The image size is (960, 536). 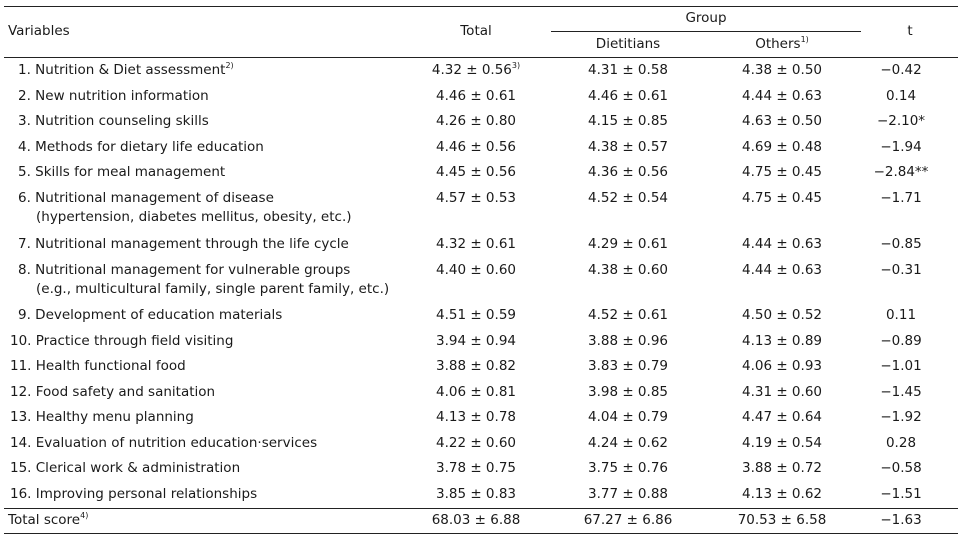 I want to click on row-dietitians-value: 4.38 ± 0.60, so click(x=627, y=270).